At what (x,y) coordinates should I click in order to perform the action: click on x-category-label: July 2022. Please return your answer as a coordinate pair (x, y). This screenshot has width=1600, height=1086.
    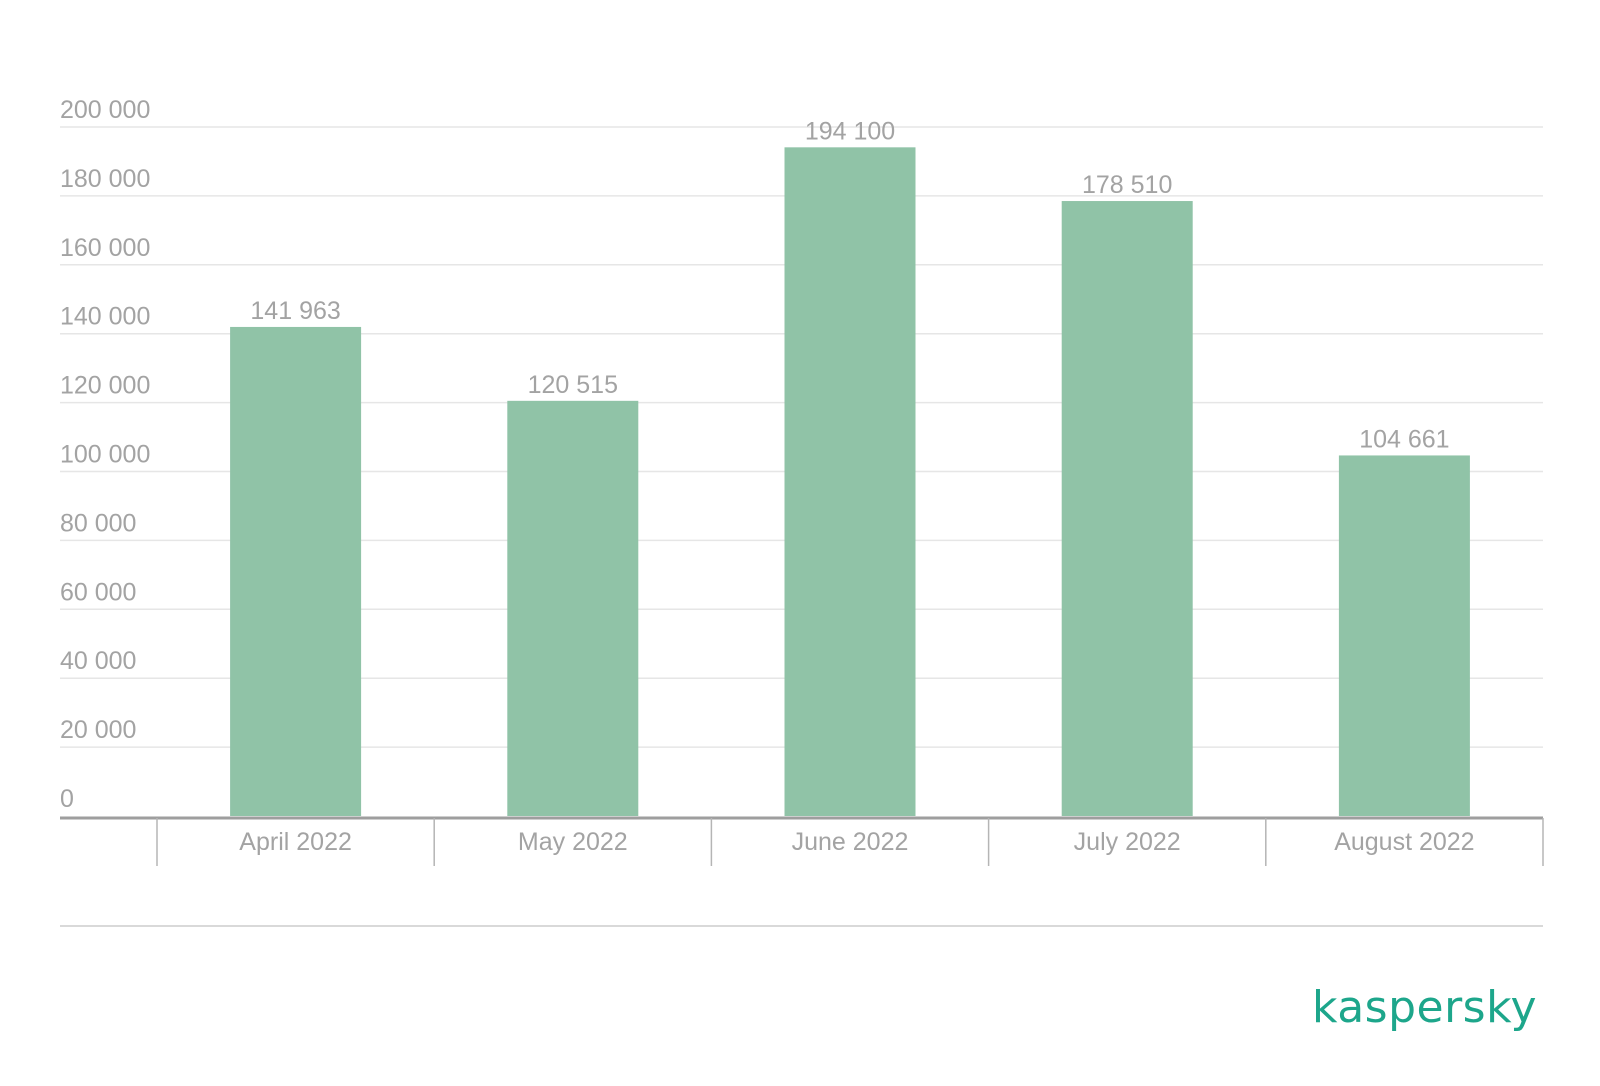
    Looking at the image, I should click on (1127, 842).